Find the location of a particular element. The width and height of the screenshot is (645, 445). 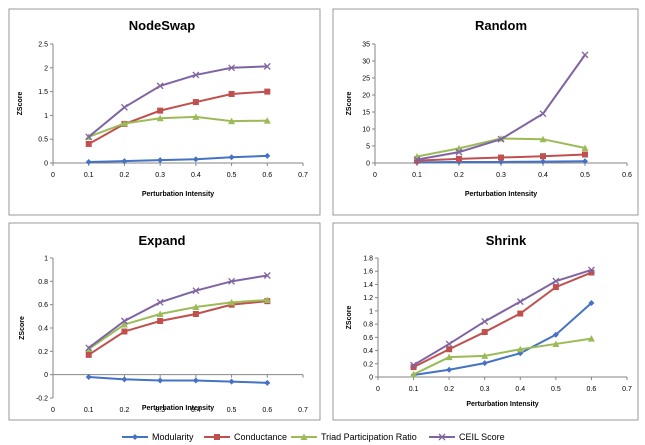

y-tick-label: 35 is located at coordinates (366, 45).